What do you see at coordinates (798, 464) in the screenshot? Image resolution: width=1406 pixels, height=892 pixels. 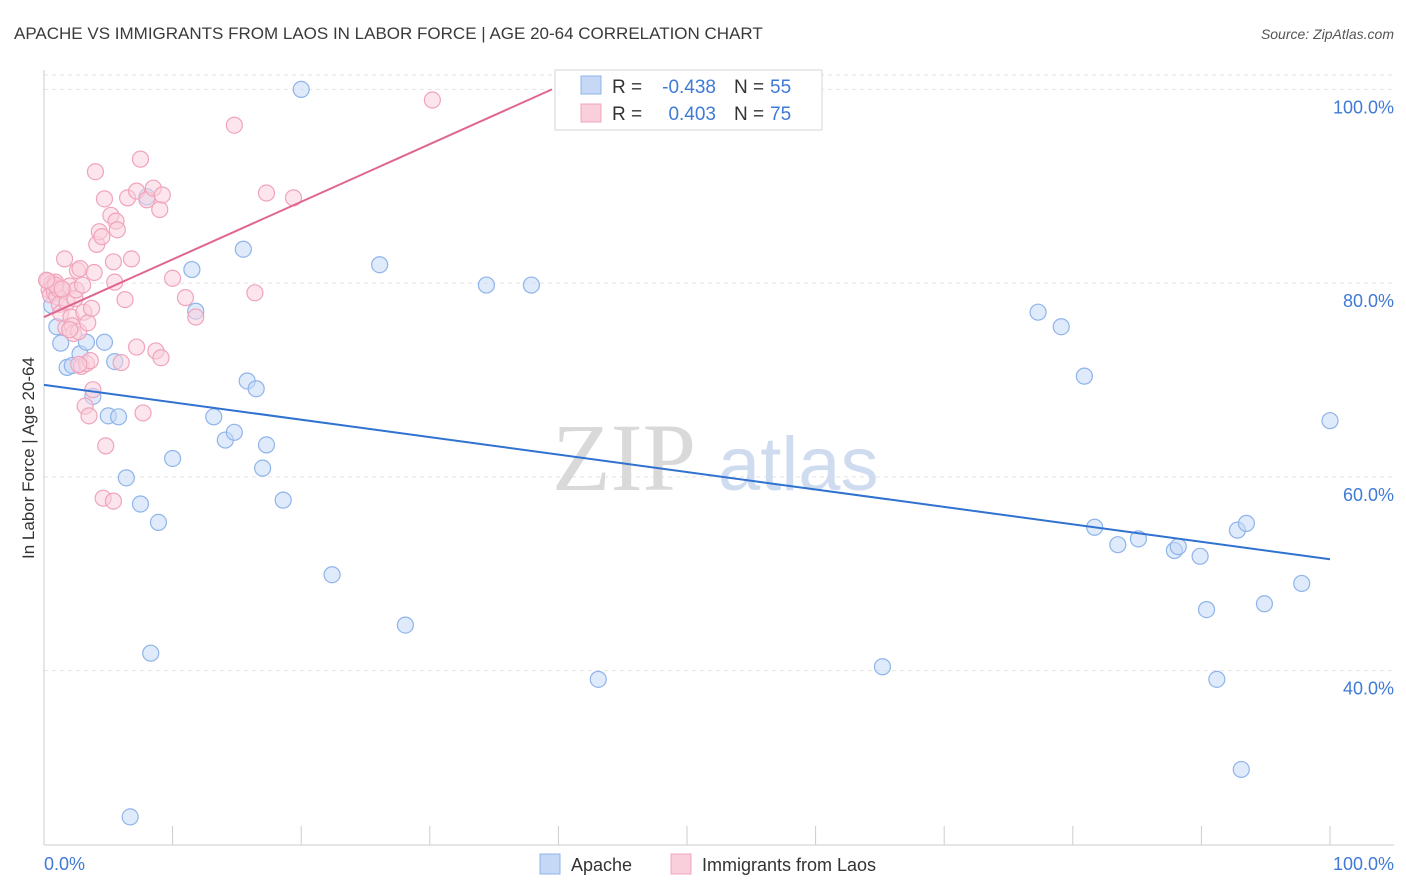 I see `watermark-atlas: atlas` at bounding box center [798, 464].